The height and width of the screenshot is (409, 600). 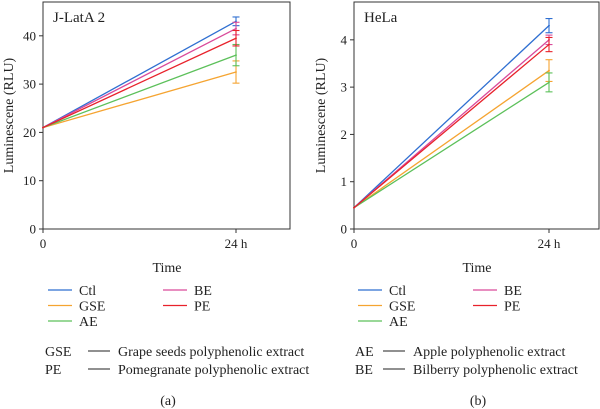 What do you see at coordinates (344, 87) in the screenshot?
I see `y-tick-label: 3` at bounding box center [344, 87].